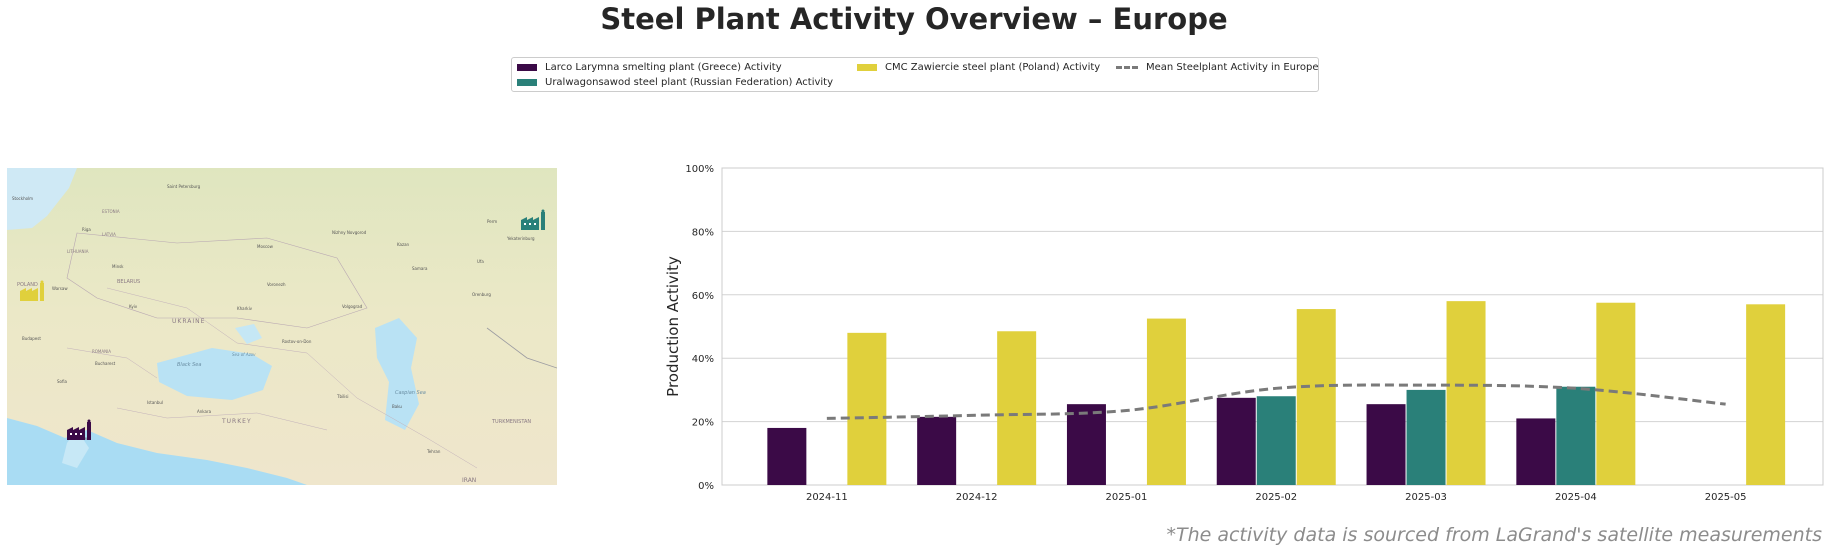 The image size is (1828, 554). What do you see at coordinates (189, 365) in the screenshot?
I see `map-label-black-sea: Black Sea` at bounding box center [189, 365].